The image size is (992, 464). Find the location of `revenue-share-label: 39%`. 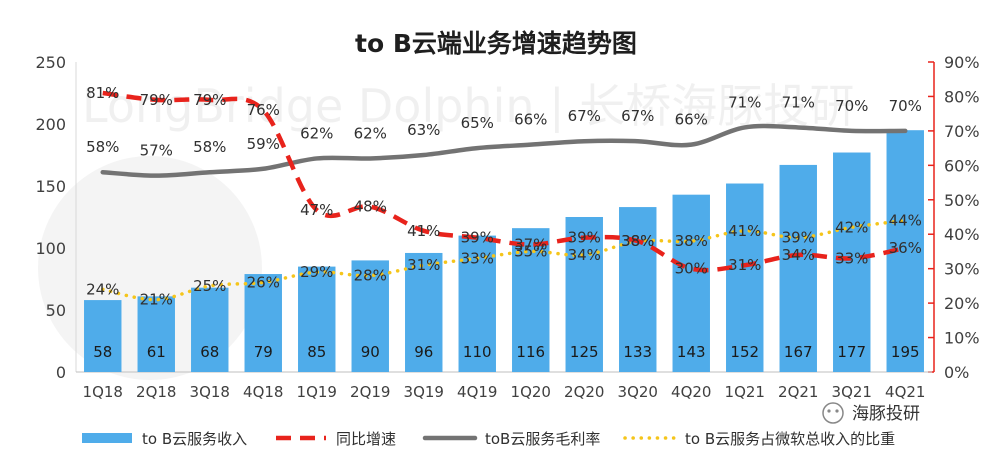

revenue-share-label: 39% is located at coordinates (798, 238).